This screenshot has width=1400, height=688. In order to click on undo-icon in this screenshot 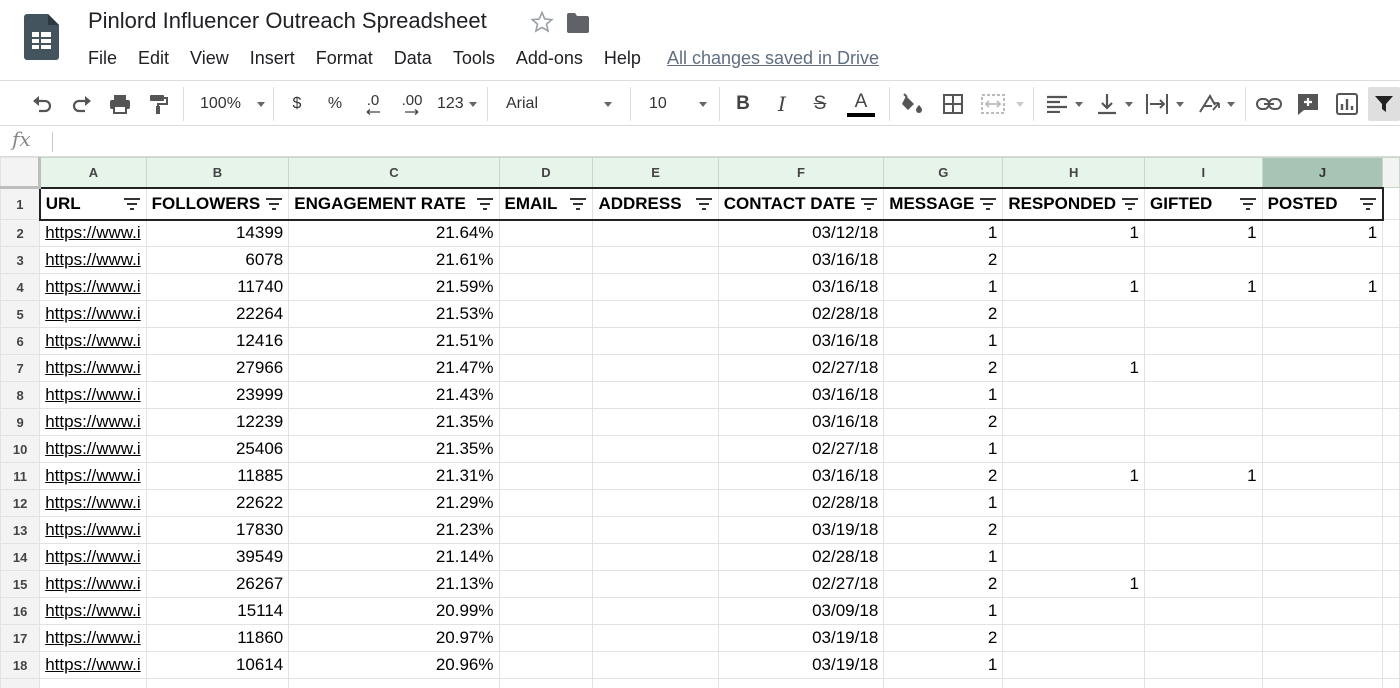, I will do `click(42, 104)`.